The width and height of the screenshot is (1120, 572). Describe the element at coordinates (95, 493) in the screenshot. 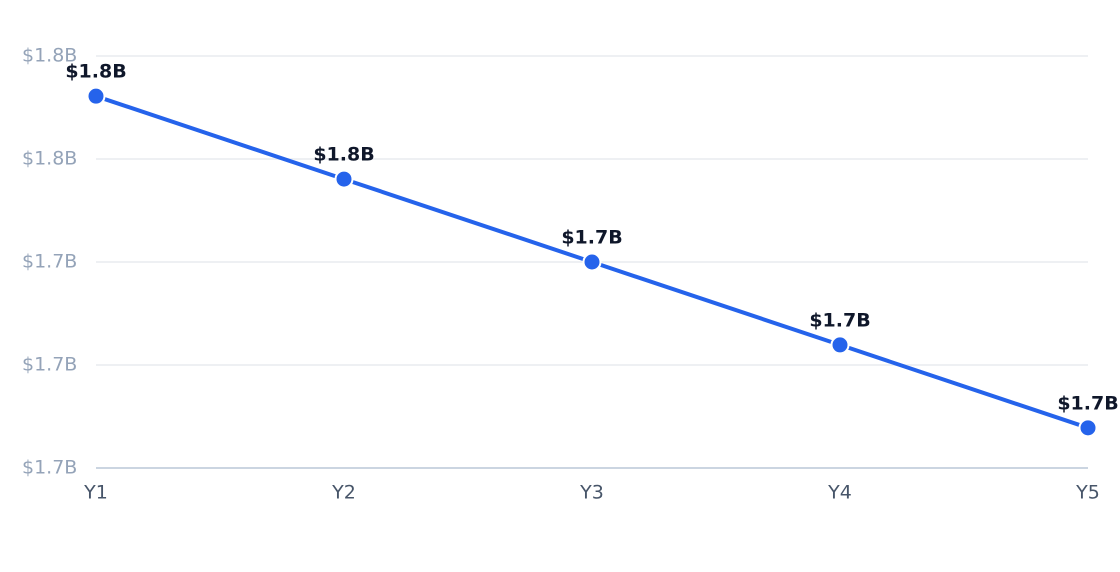

I see `x-tick-label: Y1` at that location.